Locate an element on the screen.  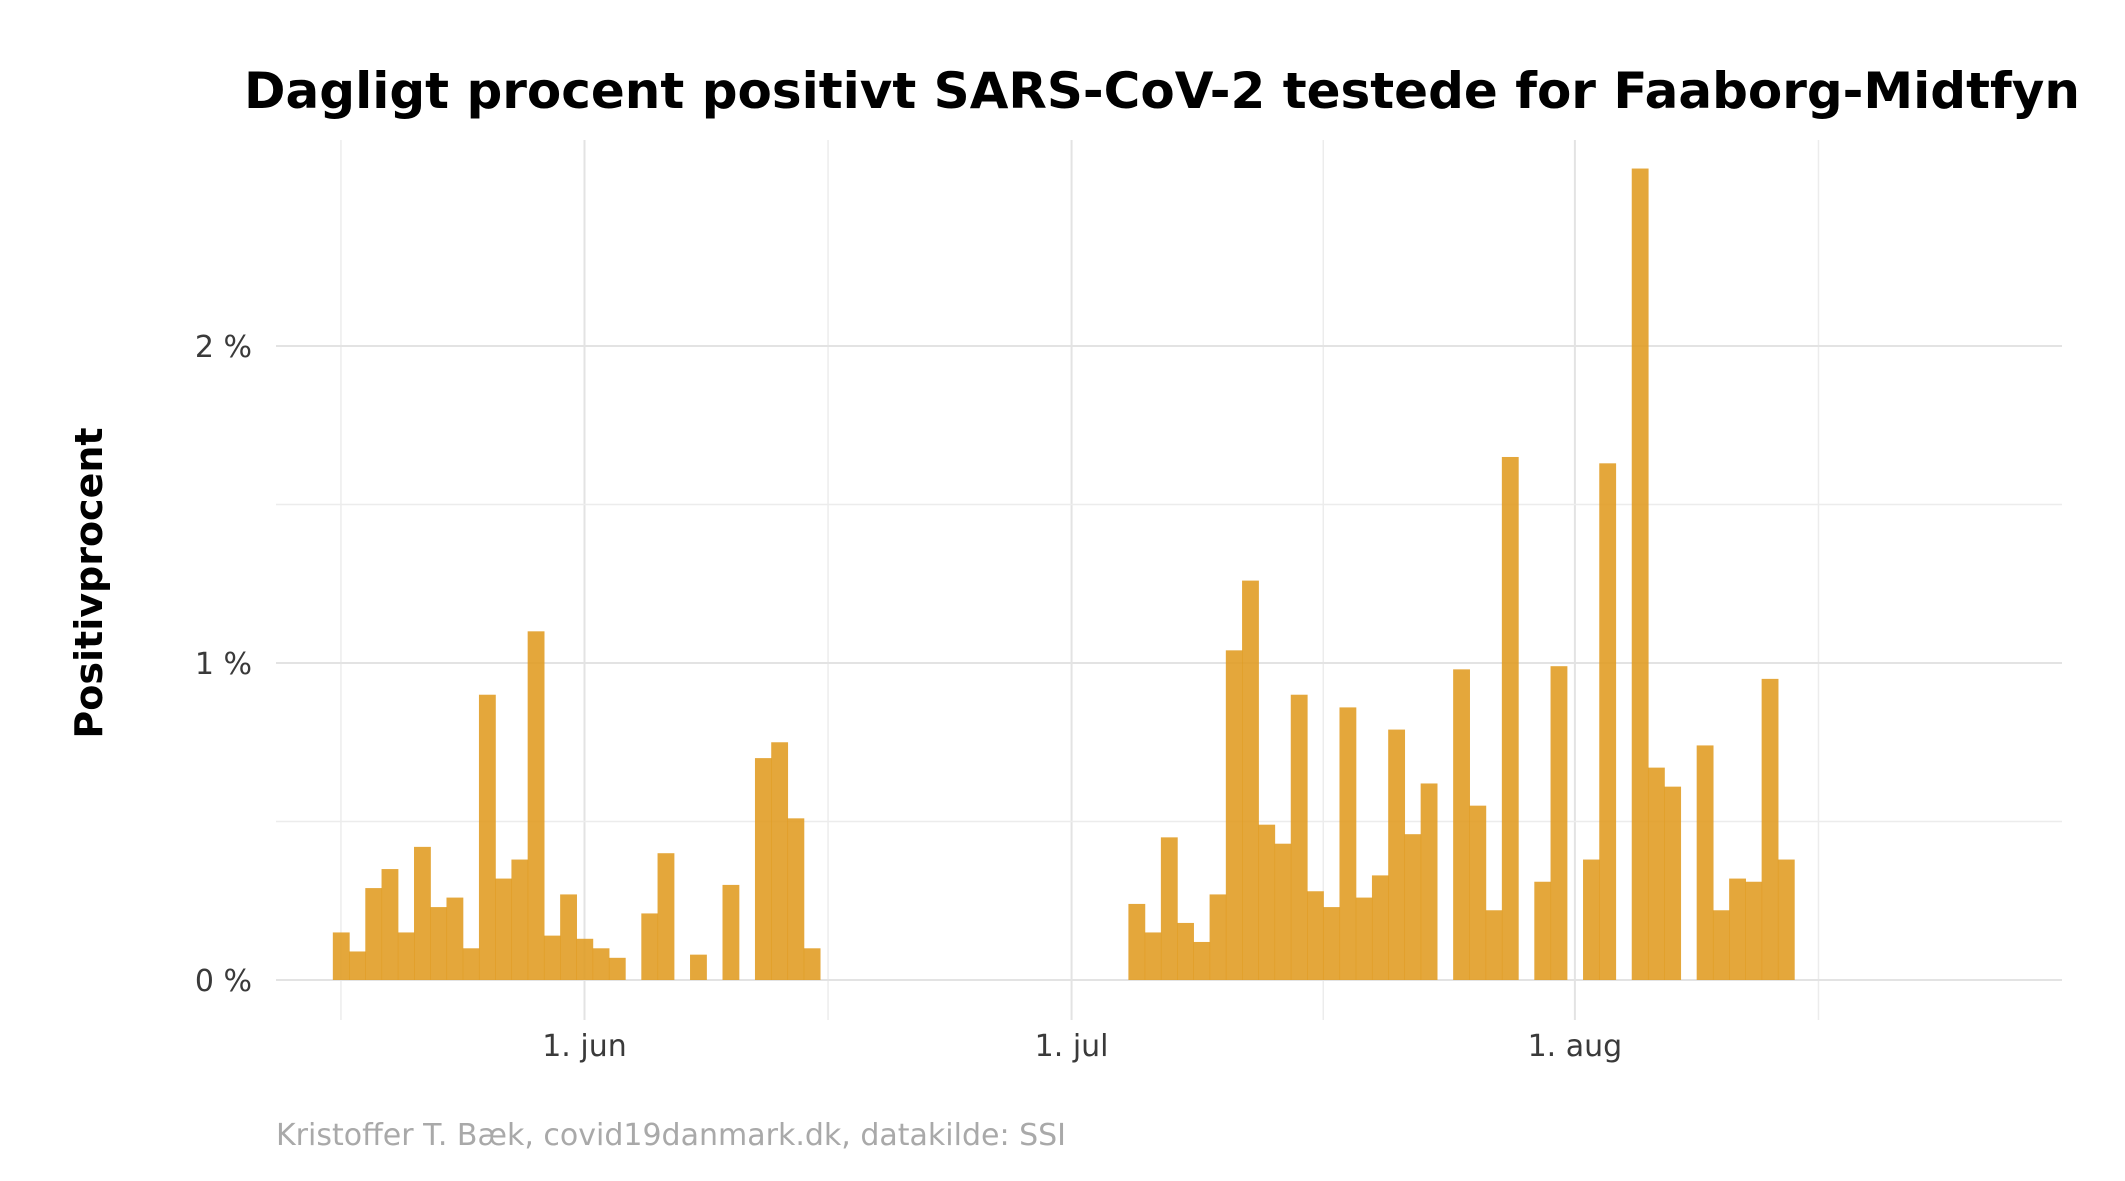
x-tick-label: 1. jul is located at coordinates (1072, 1046).